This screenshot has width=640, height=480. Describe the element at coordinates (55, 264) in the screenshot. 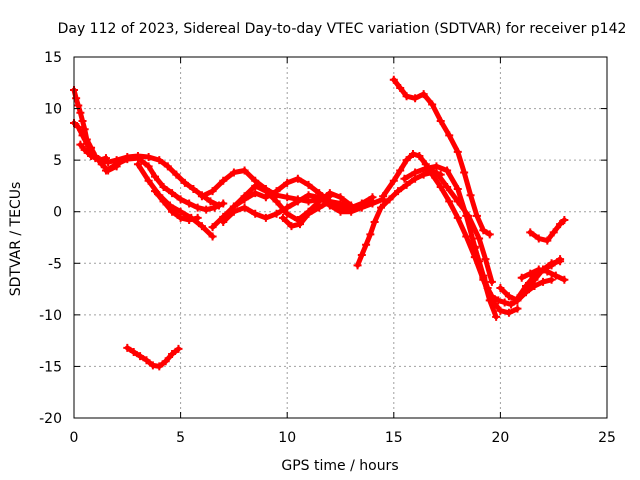

I see `y-tick-label: -5` at that location.